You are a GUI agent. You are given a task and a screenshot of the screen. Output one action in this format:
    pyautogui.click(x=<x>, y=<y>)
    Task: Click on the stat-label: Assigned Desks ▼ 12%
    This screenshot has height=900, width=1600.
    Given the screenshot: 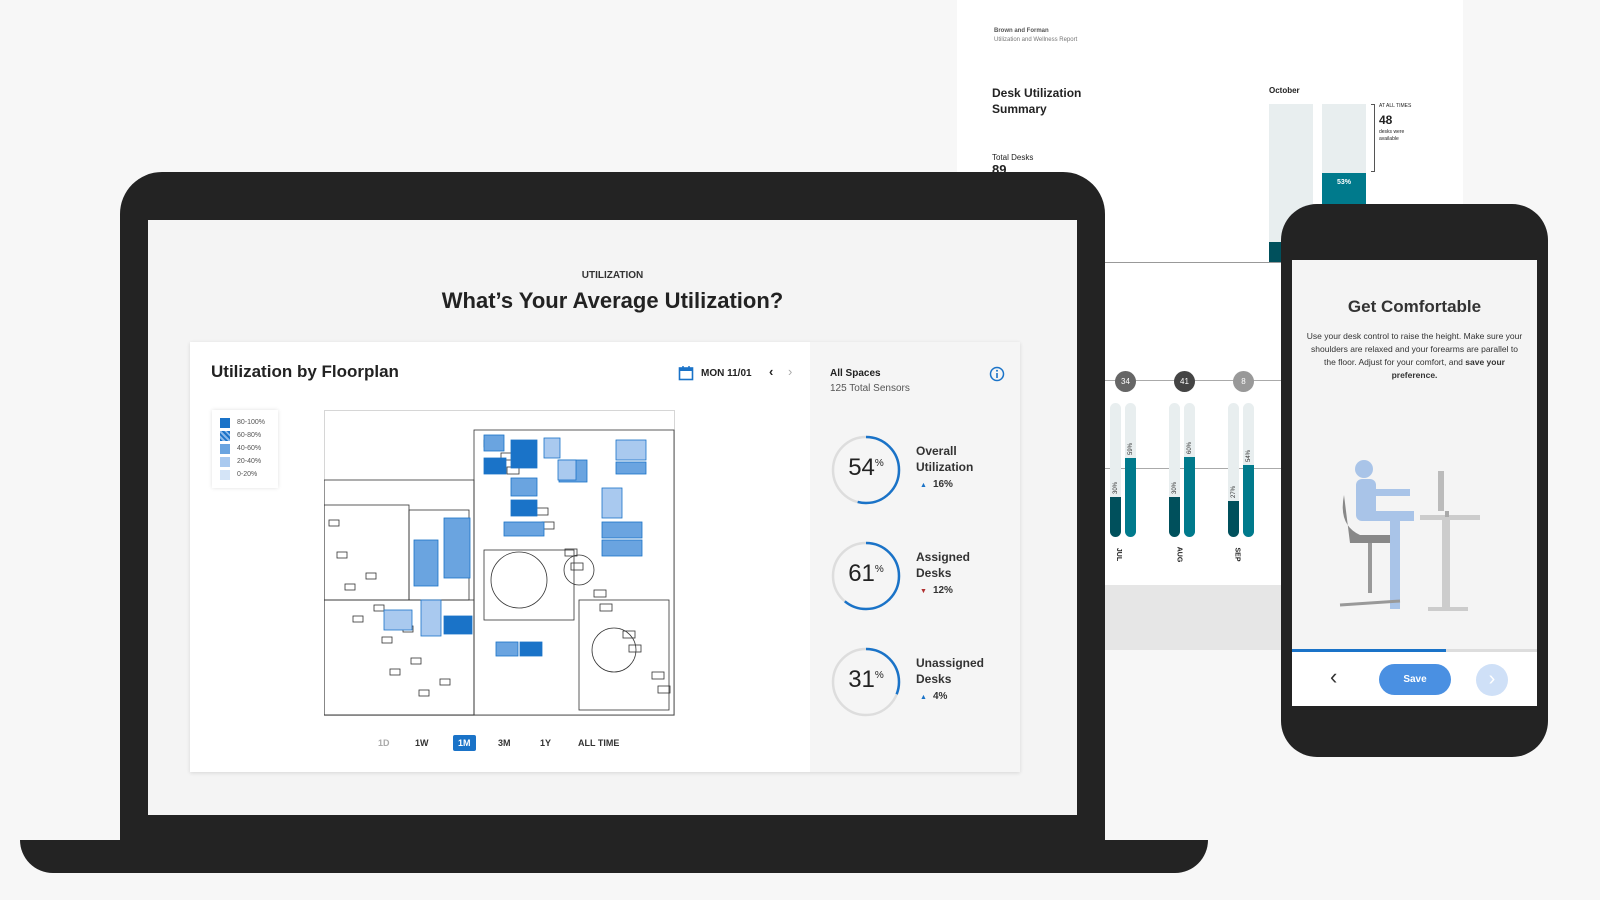 What is the action you would take?
    pyautogui.click(x=943, y=573)
    